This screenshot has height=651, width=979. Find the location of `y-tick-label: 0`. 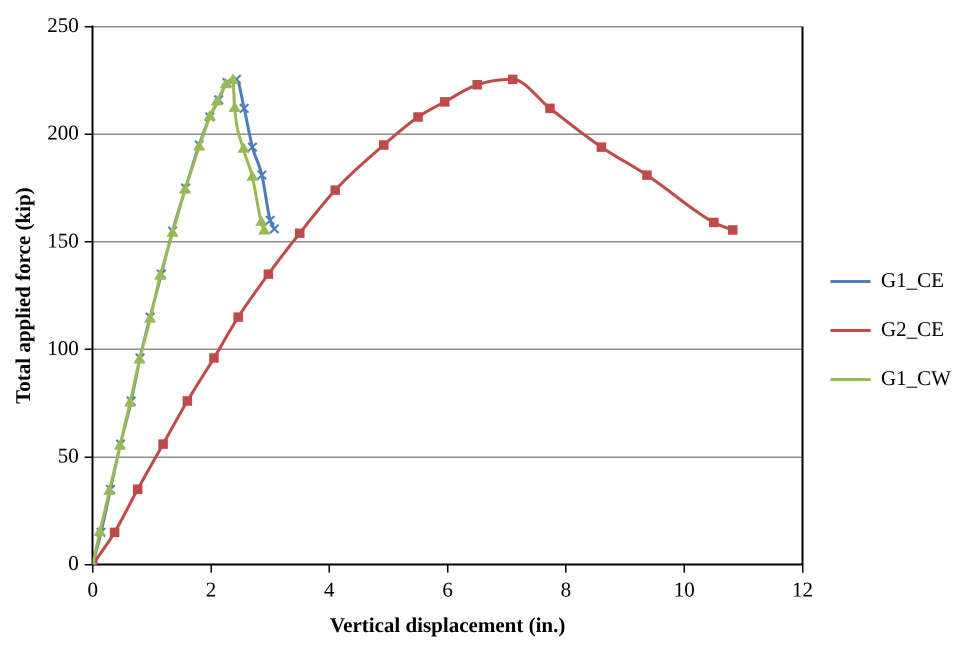

y-tick-label: 0 is located at coordinates (73, 563).